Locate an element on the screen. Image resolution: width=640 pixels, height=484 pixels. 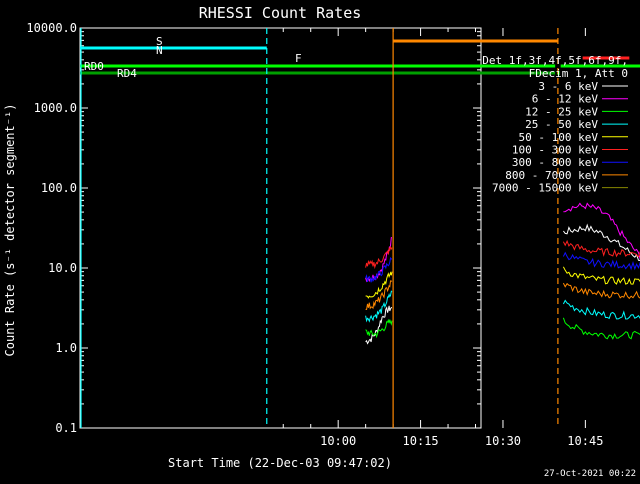
y-axis-label: Count Rate (s⁻¹ detector segment⁻¹) is located at coordinates (10, 230).